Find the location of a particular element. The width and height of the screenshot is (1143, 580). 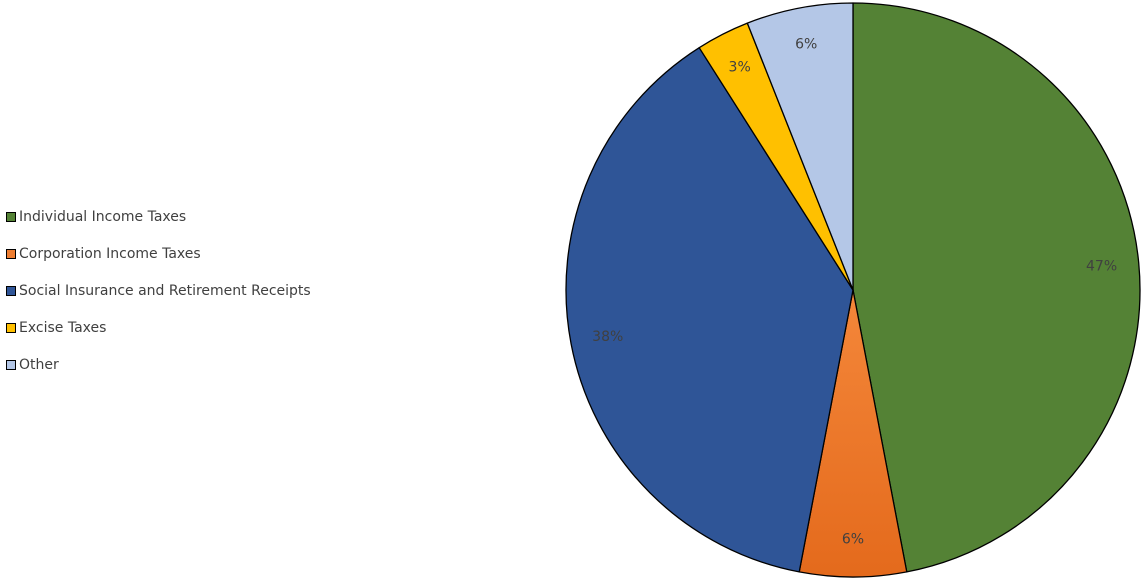

data-label-excise-taxes: 3% is located at coordinates (740, 68).